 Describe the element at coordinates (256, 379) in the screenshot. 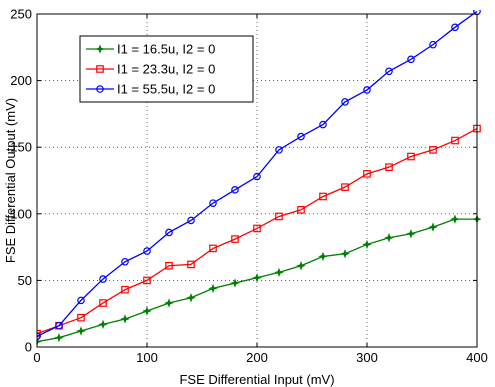

I see `x-axis-label: FSE Differential Input (mV)` at that location.